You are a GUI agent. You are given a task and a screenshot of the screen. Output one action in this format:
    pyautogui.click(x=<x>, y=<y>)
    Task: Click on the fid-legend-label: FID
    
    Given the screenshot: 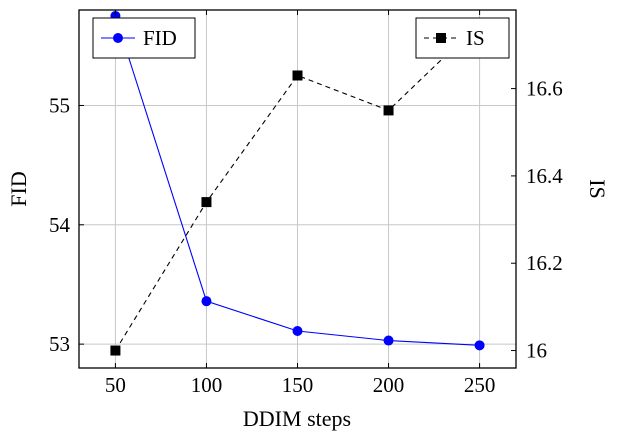 What is the action you would take?
    pyautogui.click(x=160, y=38)
    